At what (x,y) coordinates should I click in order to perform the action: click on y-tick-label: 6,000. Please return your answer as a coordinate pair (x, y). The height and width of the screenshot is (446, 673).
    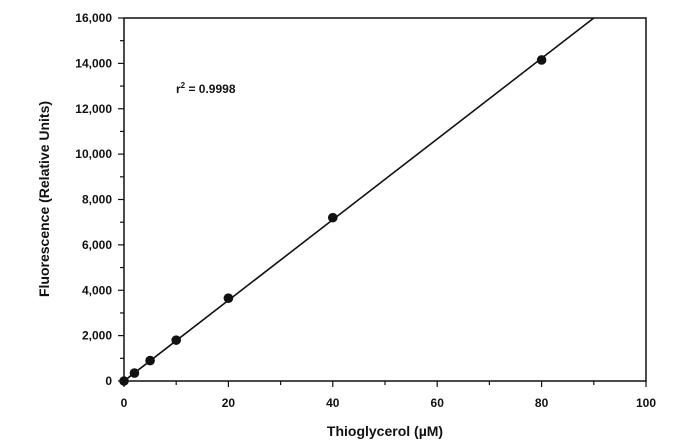
    Looking at the image, I should click on (97, 245).